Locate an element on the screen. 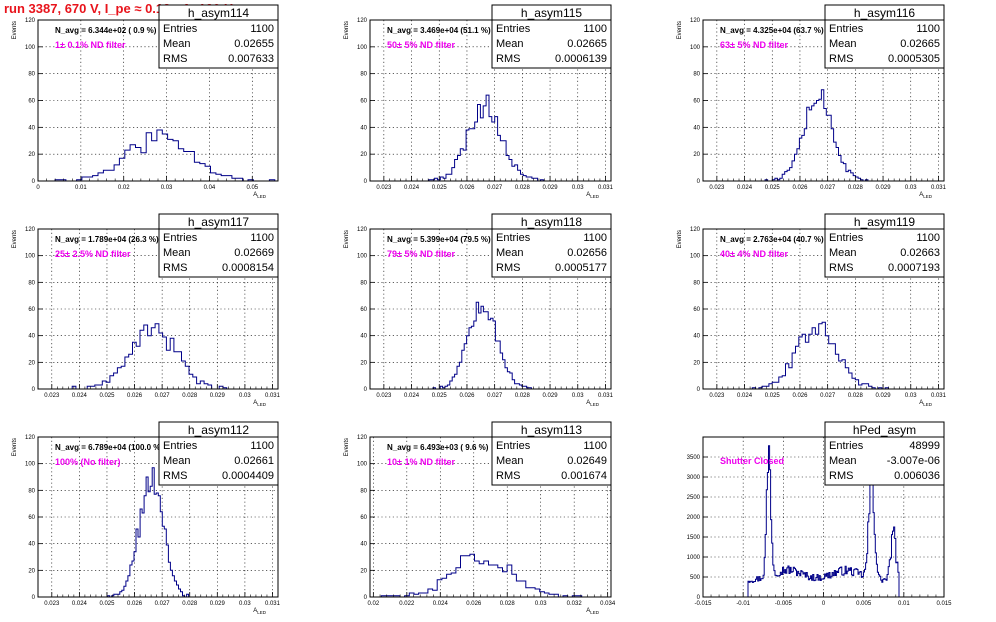 The width and height of the screenshot is (996, 622). stats-mean-value: 0.02669 is located at coordinates (254, 253).